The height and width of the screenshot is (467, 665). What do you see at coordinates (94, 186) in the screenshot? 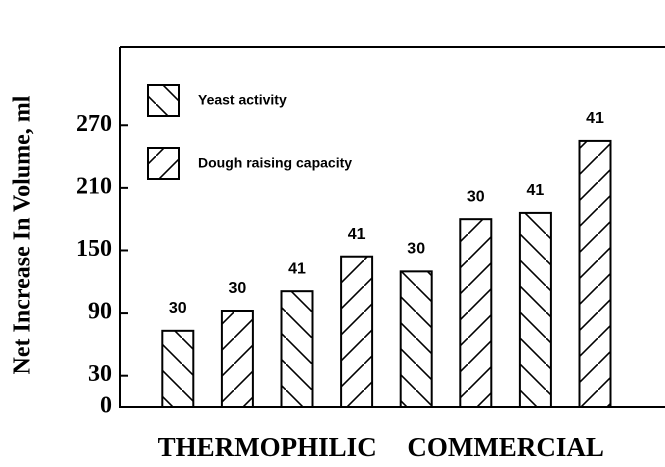
I see `y-tick-label: 210` at bounding box center [94, 186].